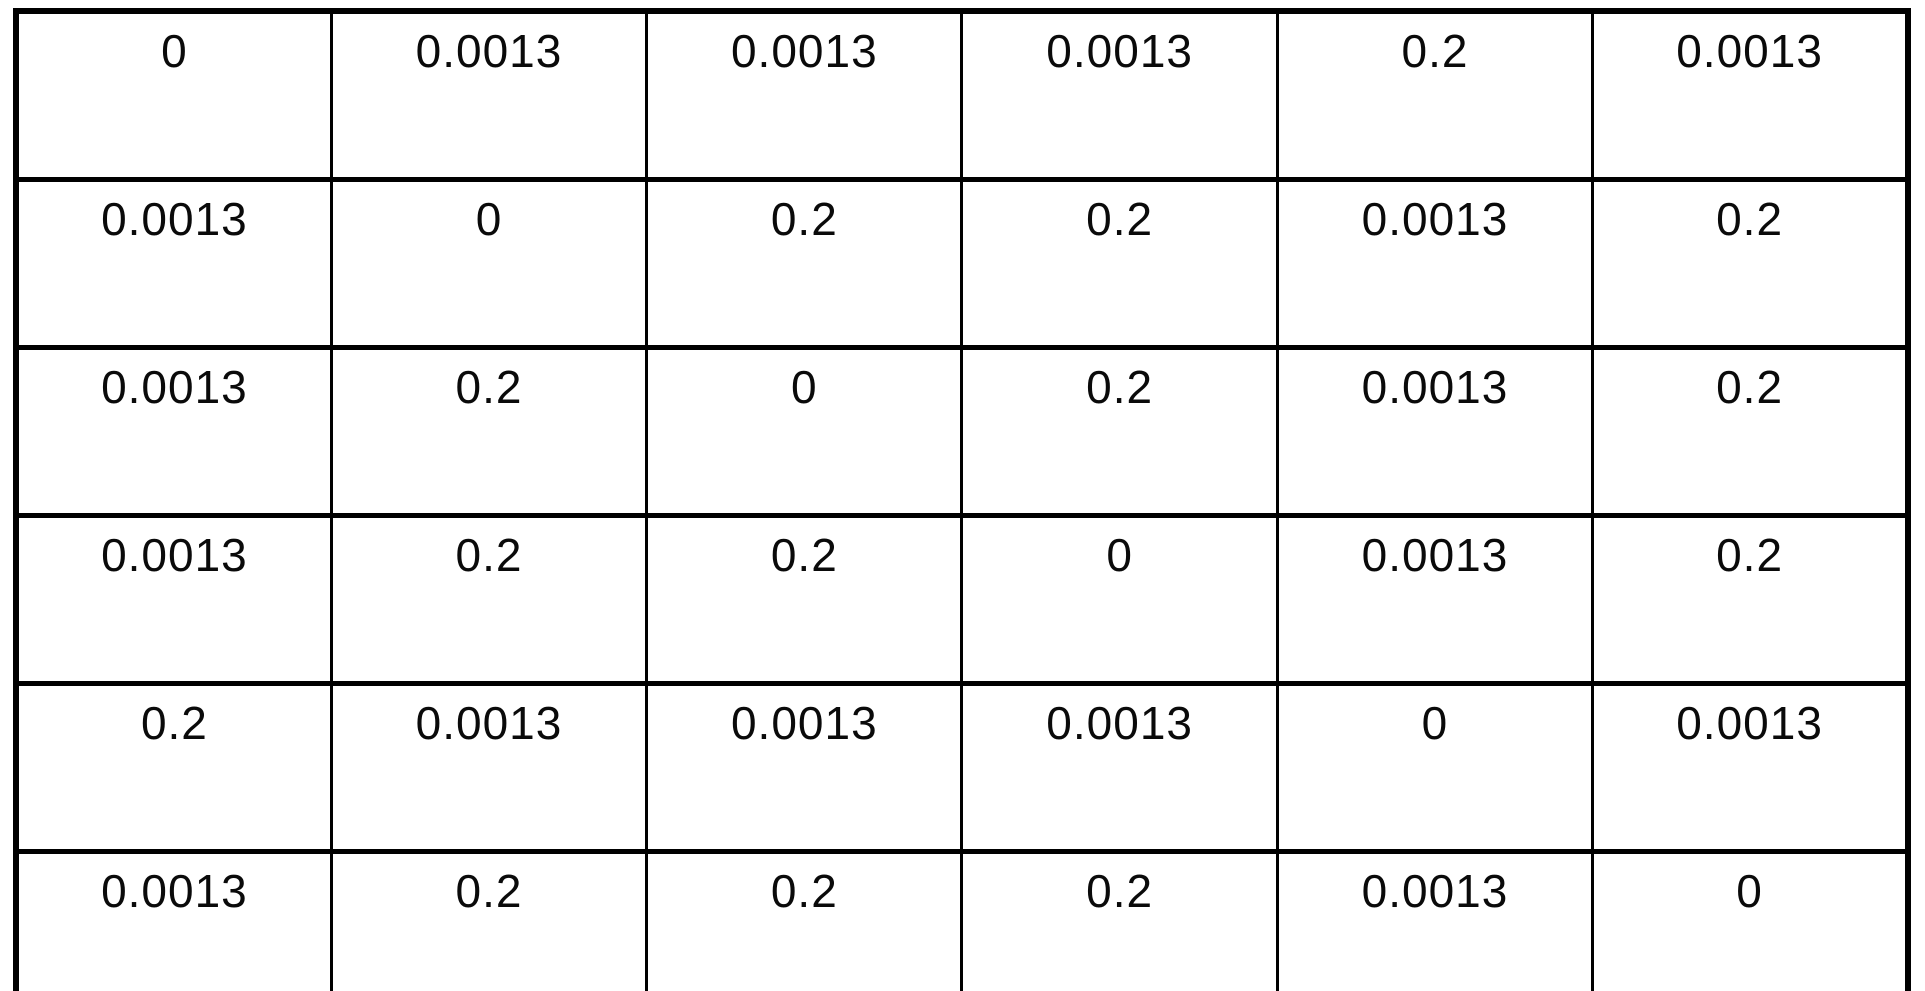 The image size is (1925, 991). I want to click on cell-r5-c3: 0.0013, so click(804, 767).